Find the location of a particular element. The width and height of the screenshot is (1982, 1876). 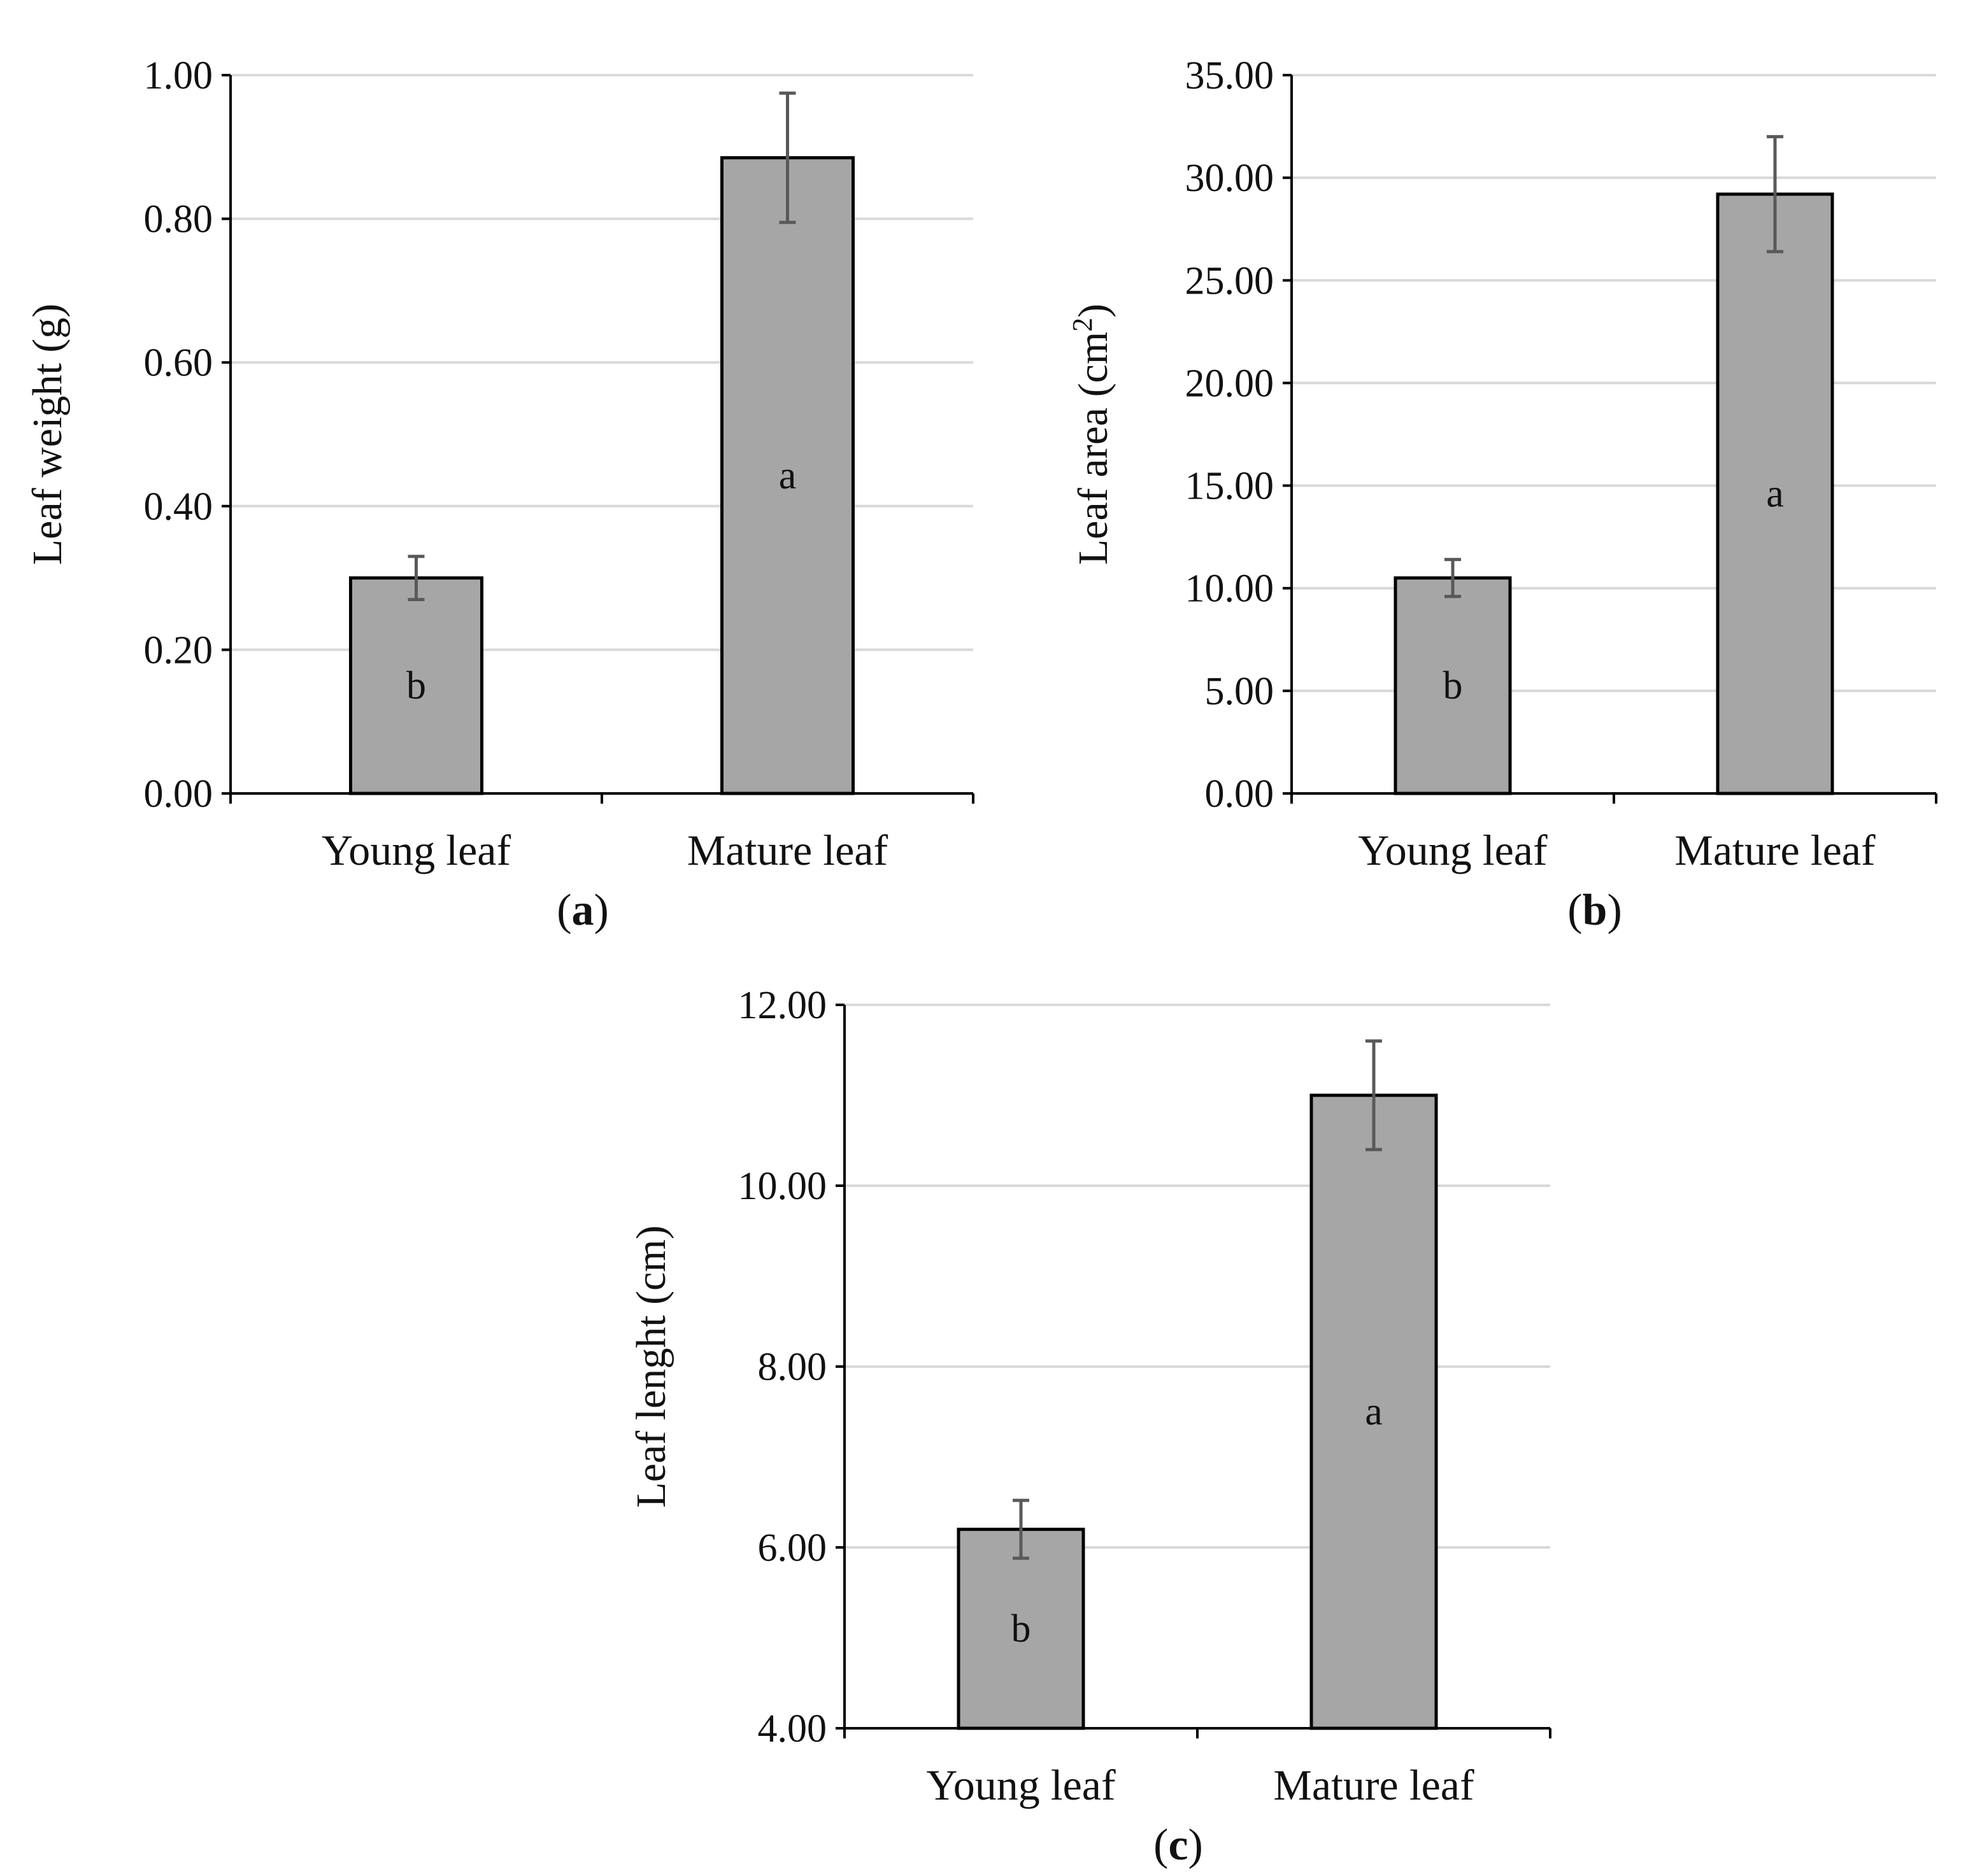

y-tick-label: 12.00 is located at coordinates (782, 1006).